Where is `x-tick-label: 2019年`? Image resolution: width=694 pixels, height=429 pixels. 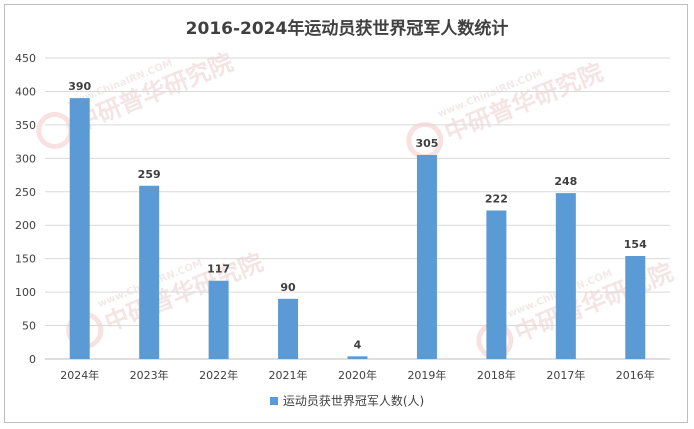 x-tick-label: 2019年 is located at coordinates (426, 375).